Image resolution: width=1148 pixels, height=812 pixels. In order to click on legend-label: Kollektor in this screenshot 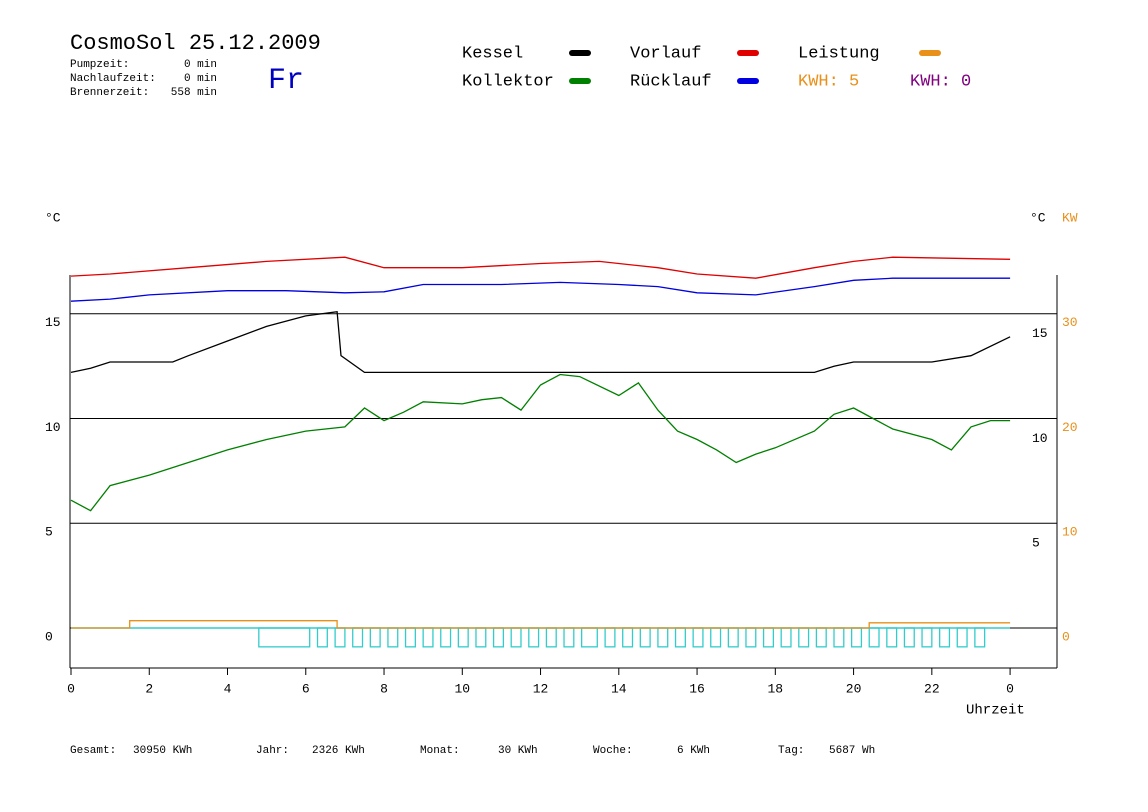, I will do `click(508, 81)`.